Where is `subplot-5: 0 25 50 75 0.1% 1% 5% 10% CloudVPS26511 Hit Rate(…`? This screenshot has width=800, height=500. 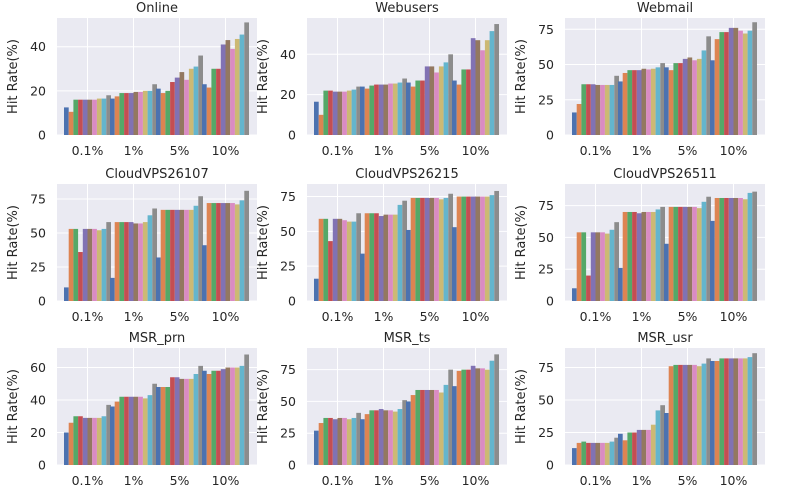
subplot-5: 0 25 50 75 0.1% 1% 5% 10% CloudVPS26511 Hit Rate(… is located at coordinates (639, 245).